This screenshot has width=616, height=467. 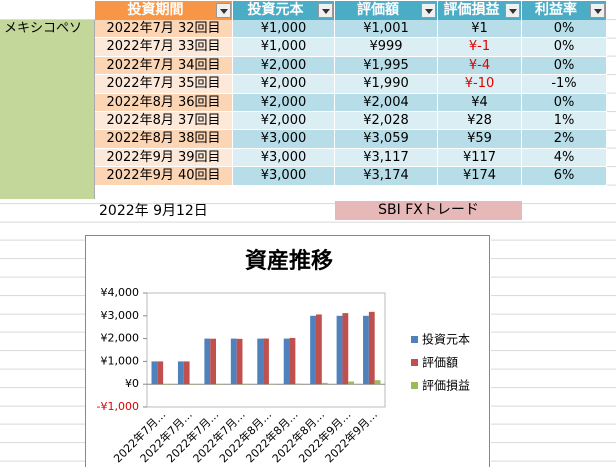 I want to click on y-tick-label: ¥3,000, so click(x=120, y=315).